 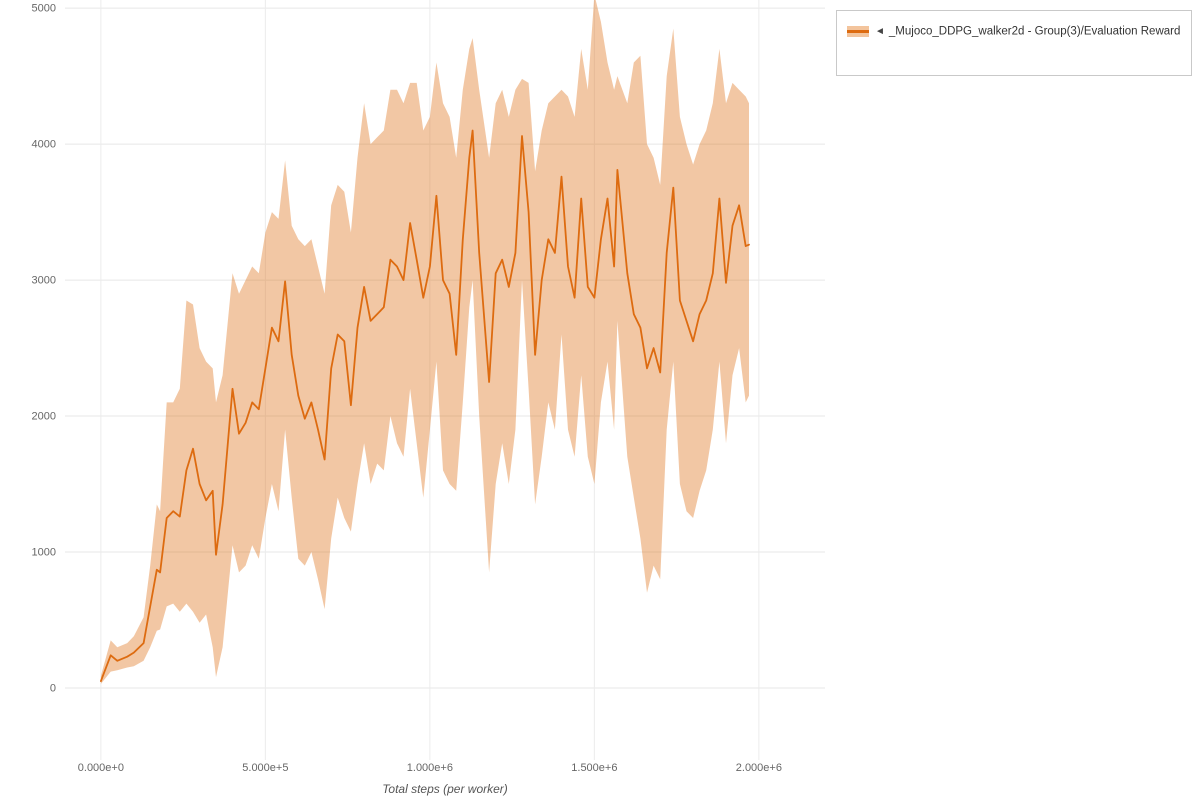 I want to click on y-tick-label: 0, so click(x=53, y=688).